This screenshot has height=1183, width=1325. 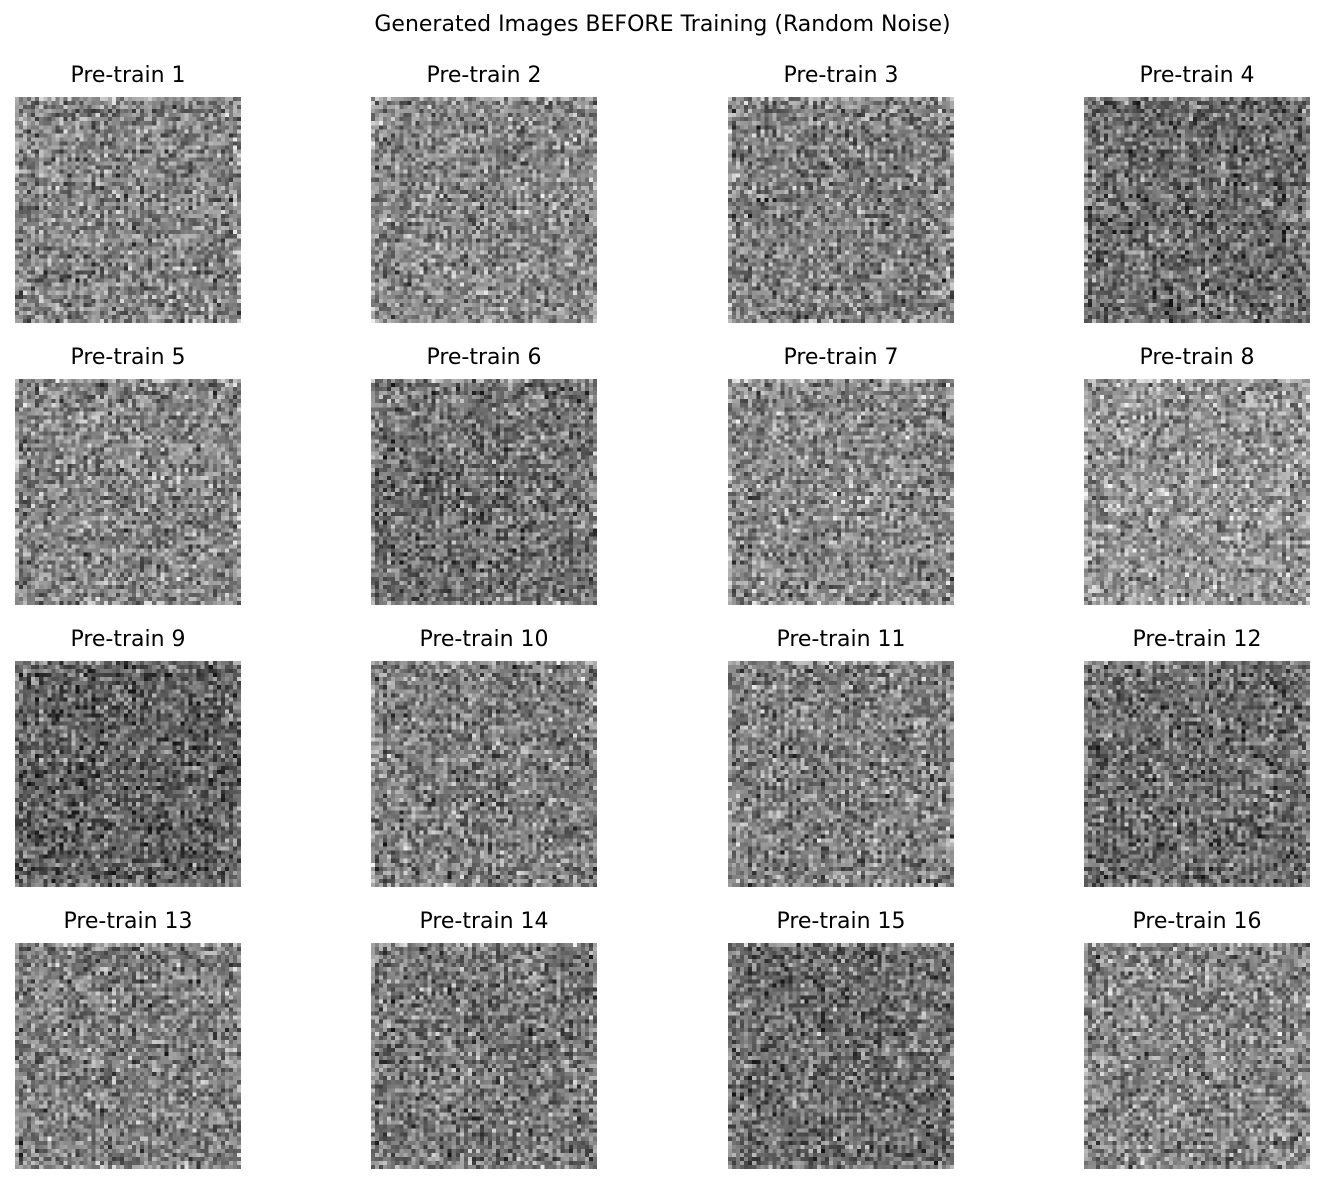 What do you see at coordinates (841, 75) in the screenshot?
I see `panel-title: Pre-train 3` at bounding box center [841, 75].